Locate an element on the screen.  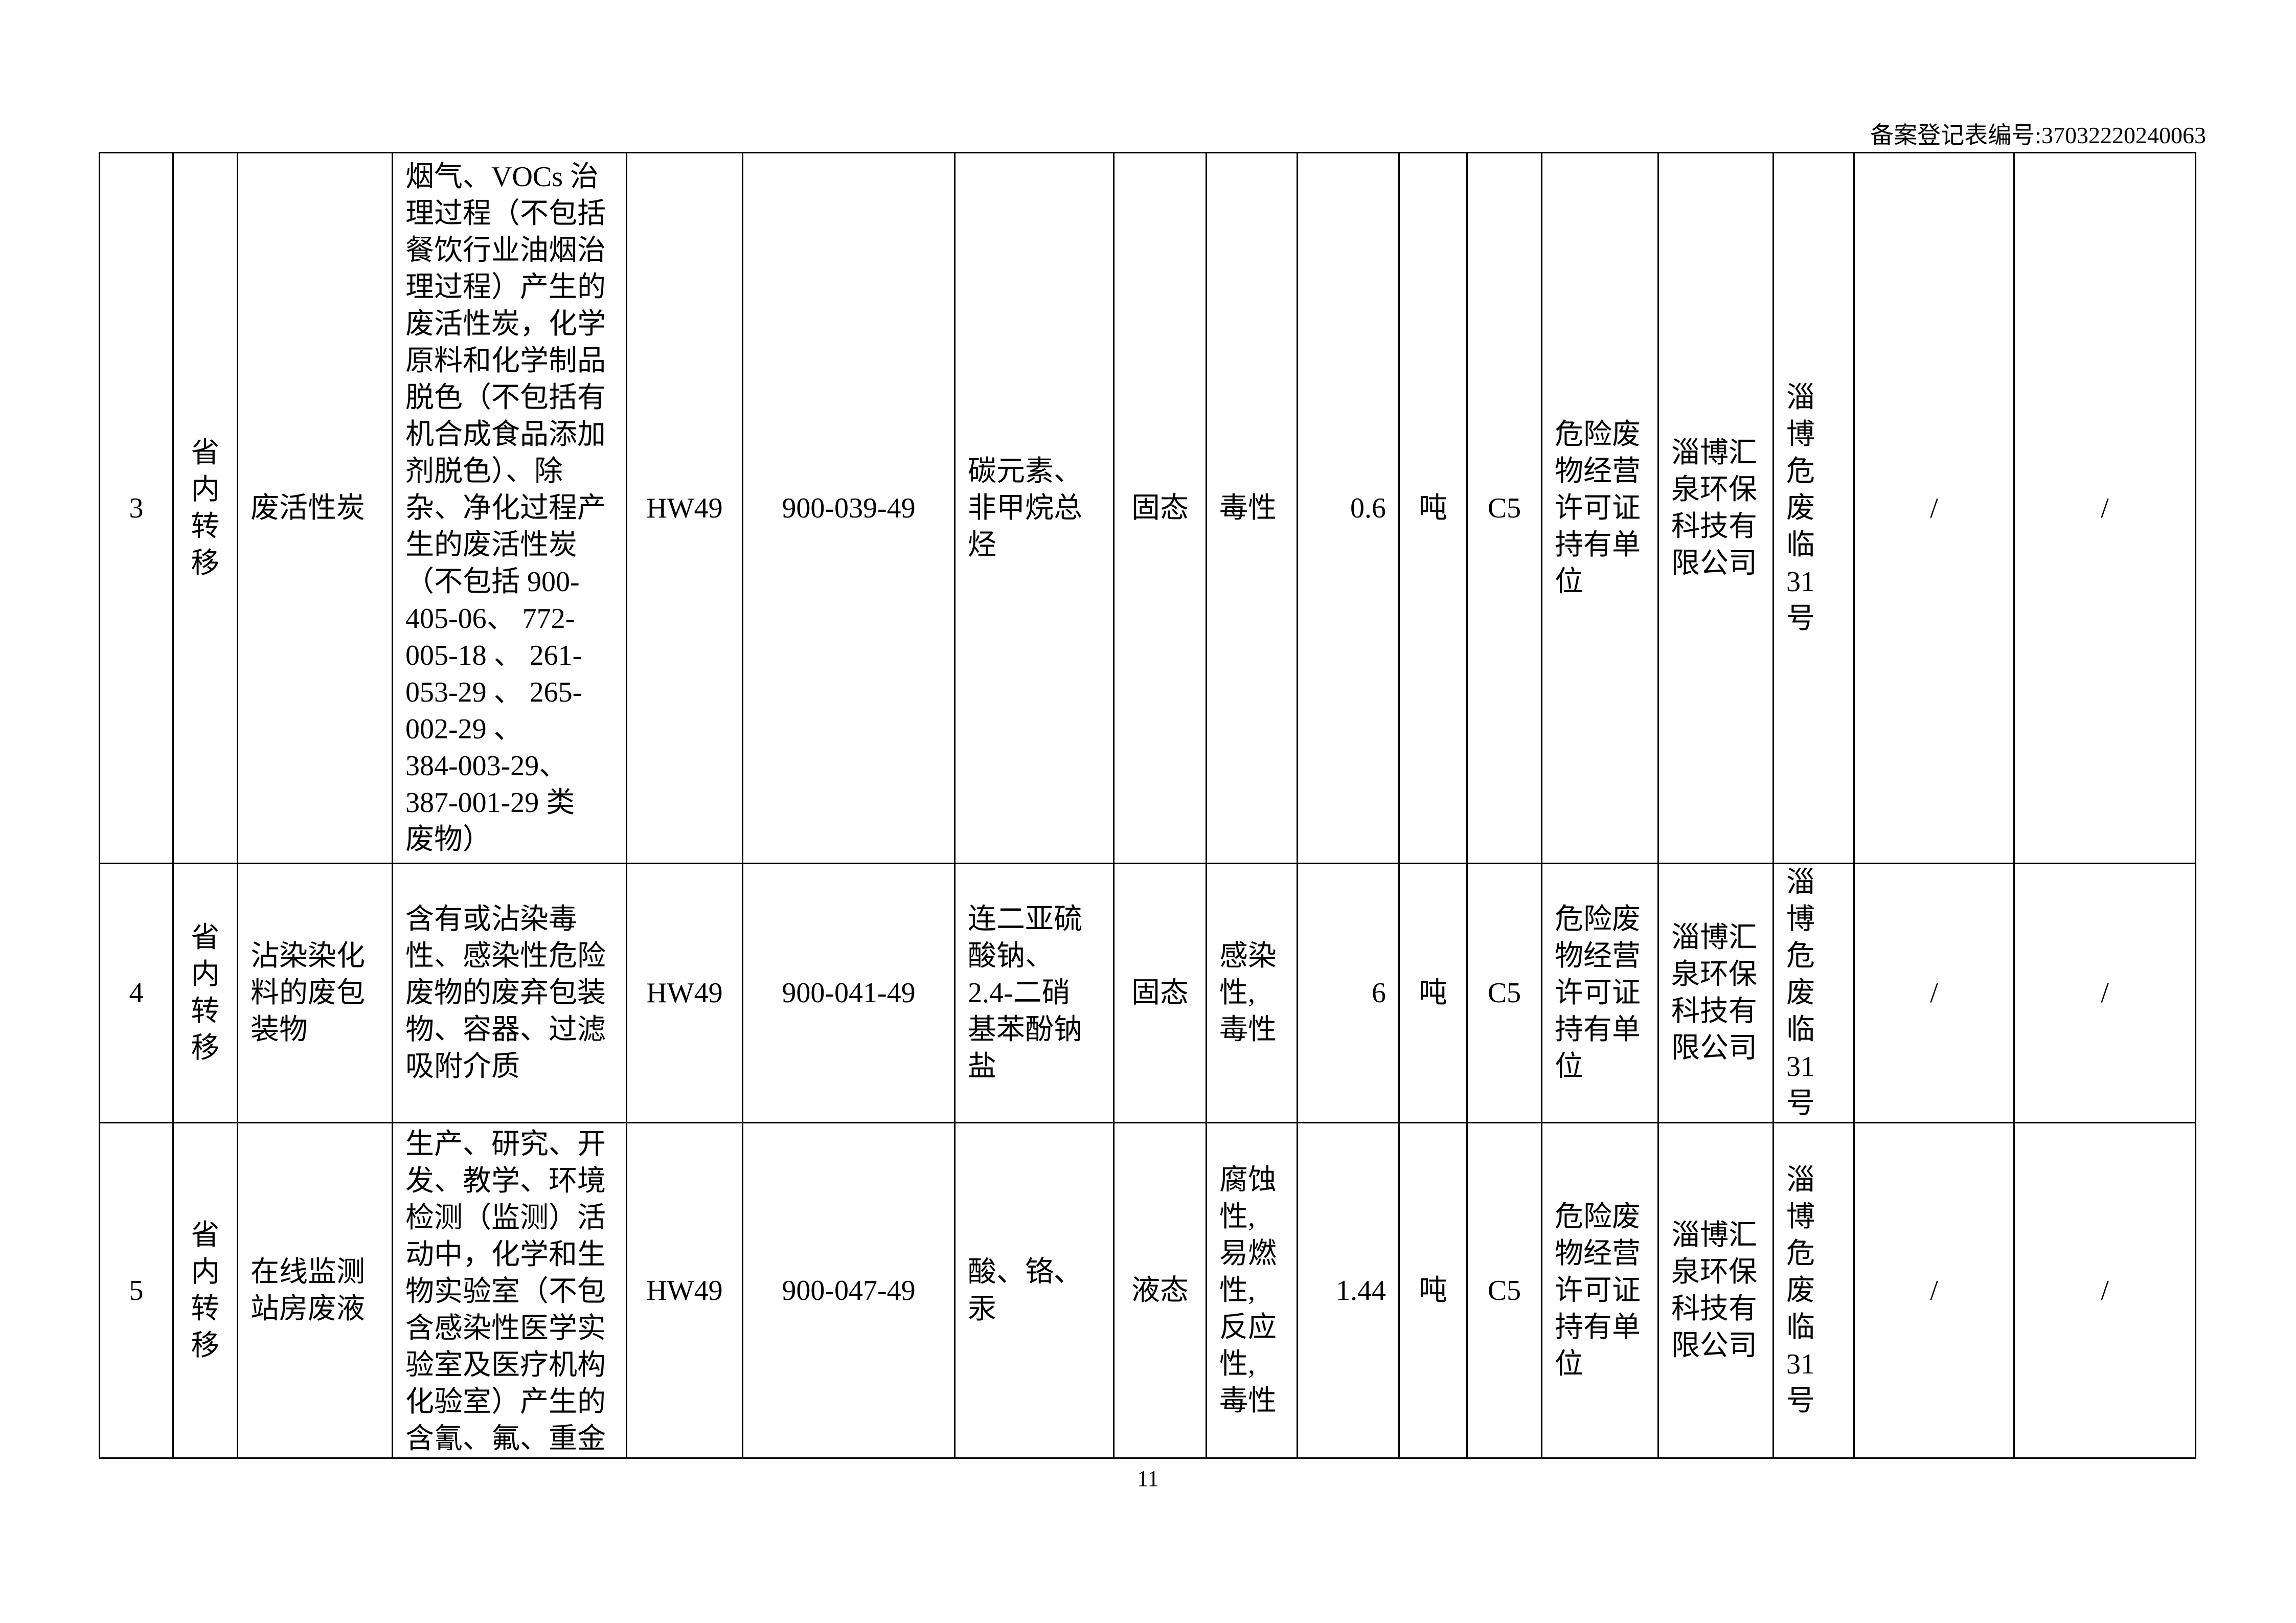
hazardous-components-cell: 酸、铬、 汞 is located at coordinates (1034, 1290).